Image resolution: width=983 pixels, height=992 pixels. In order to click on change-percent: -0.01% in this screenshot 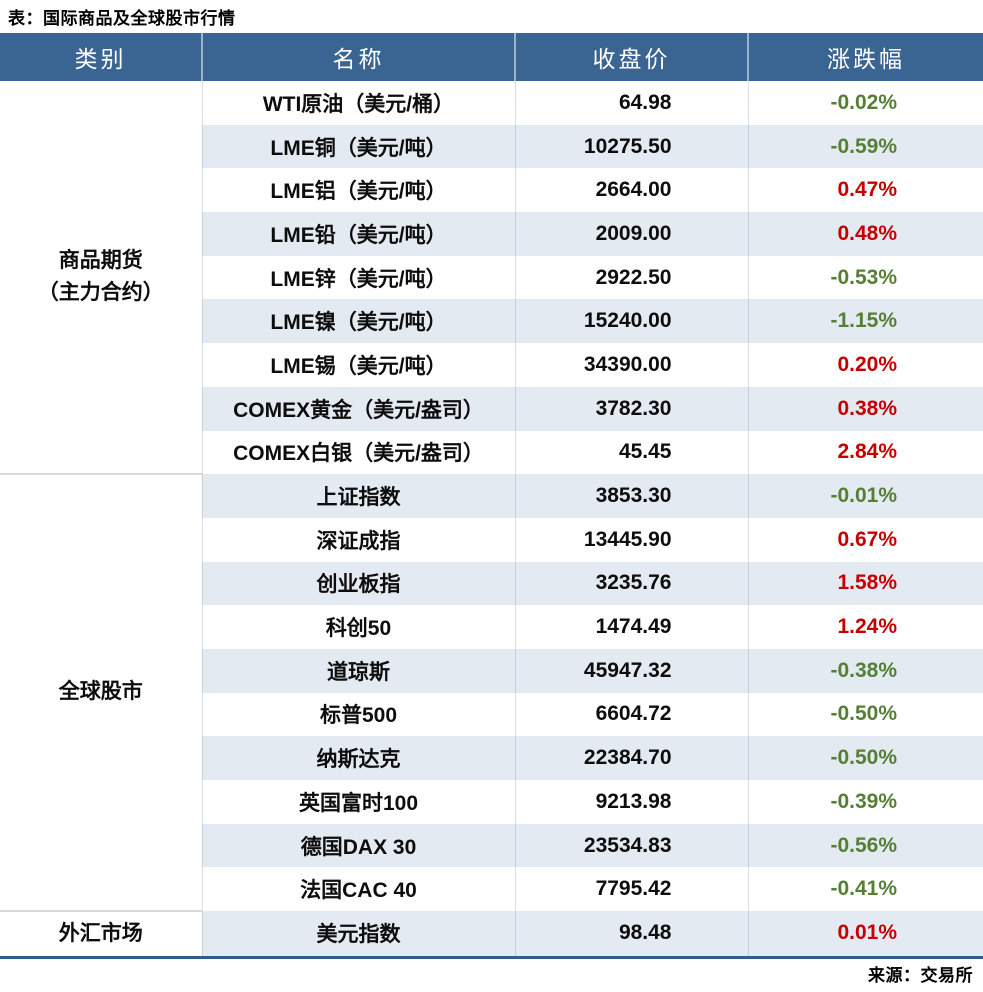, I will do `click(865, 496)`.